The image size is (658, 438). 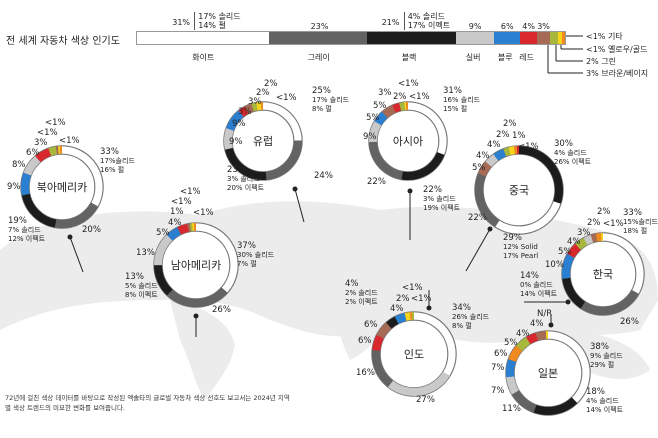 I want to click on segment-detail: 9% 솔리드, so click(x=606, y=356).